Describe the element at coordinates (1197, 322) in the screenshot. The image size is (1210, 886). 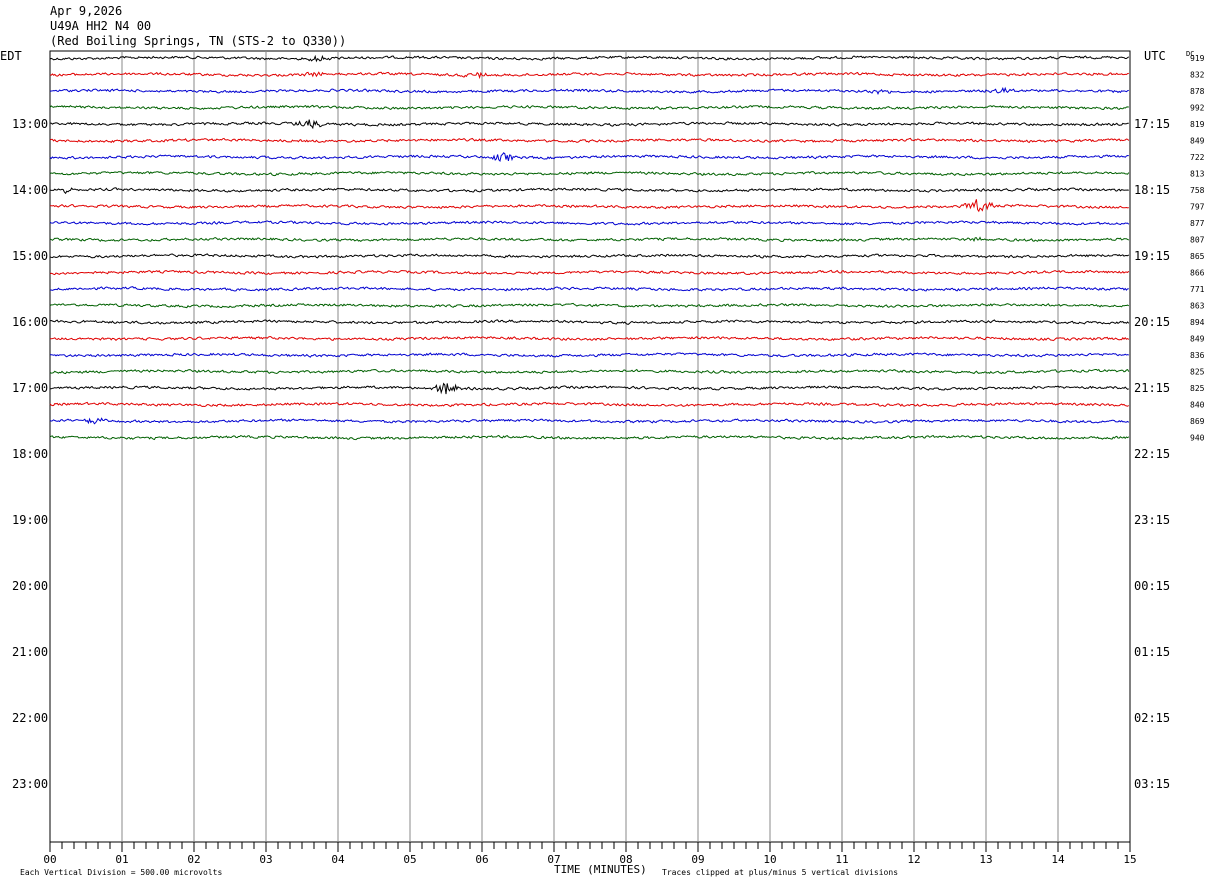
I see `dc-value: 894` at that location.